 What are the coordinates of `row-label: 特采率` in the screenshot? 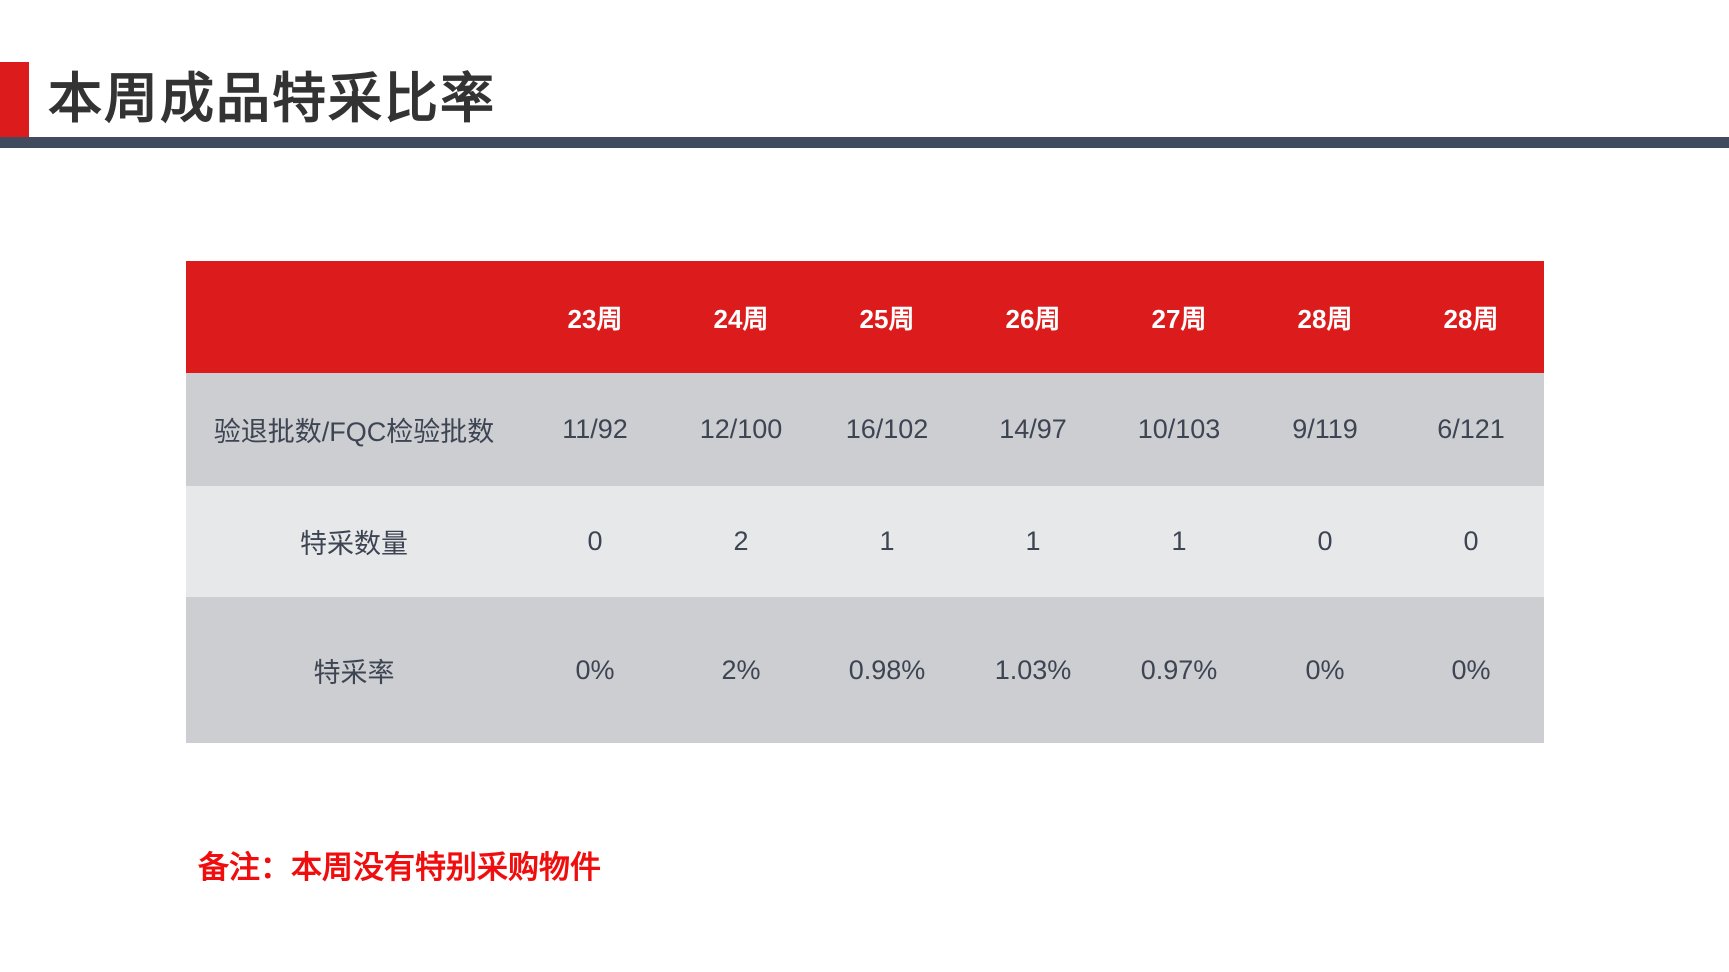 It's located at (354, 672).